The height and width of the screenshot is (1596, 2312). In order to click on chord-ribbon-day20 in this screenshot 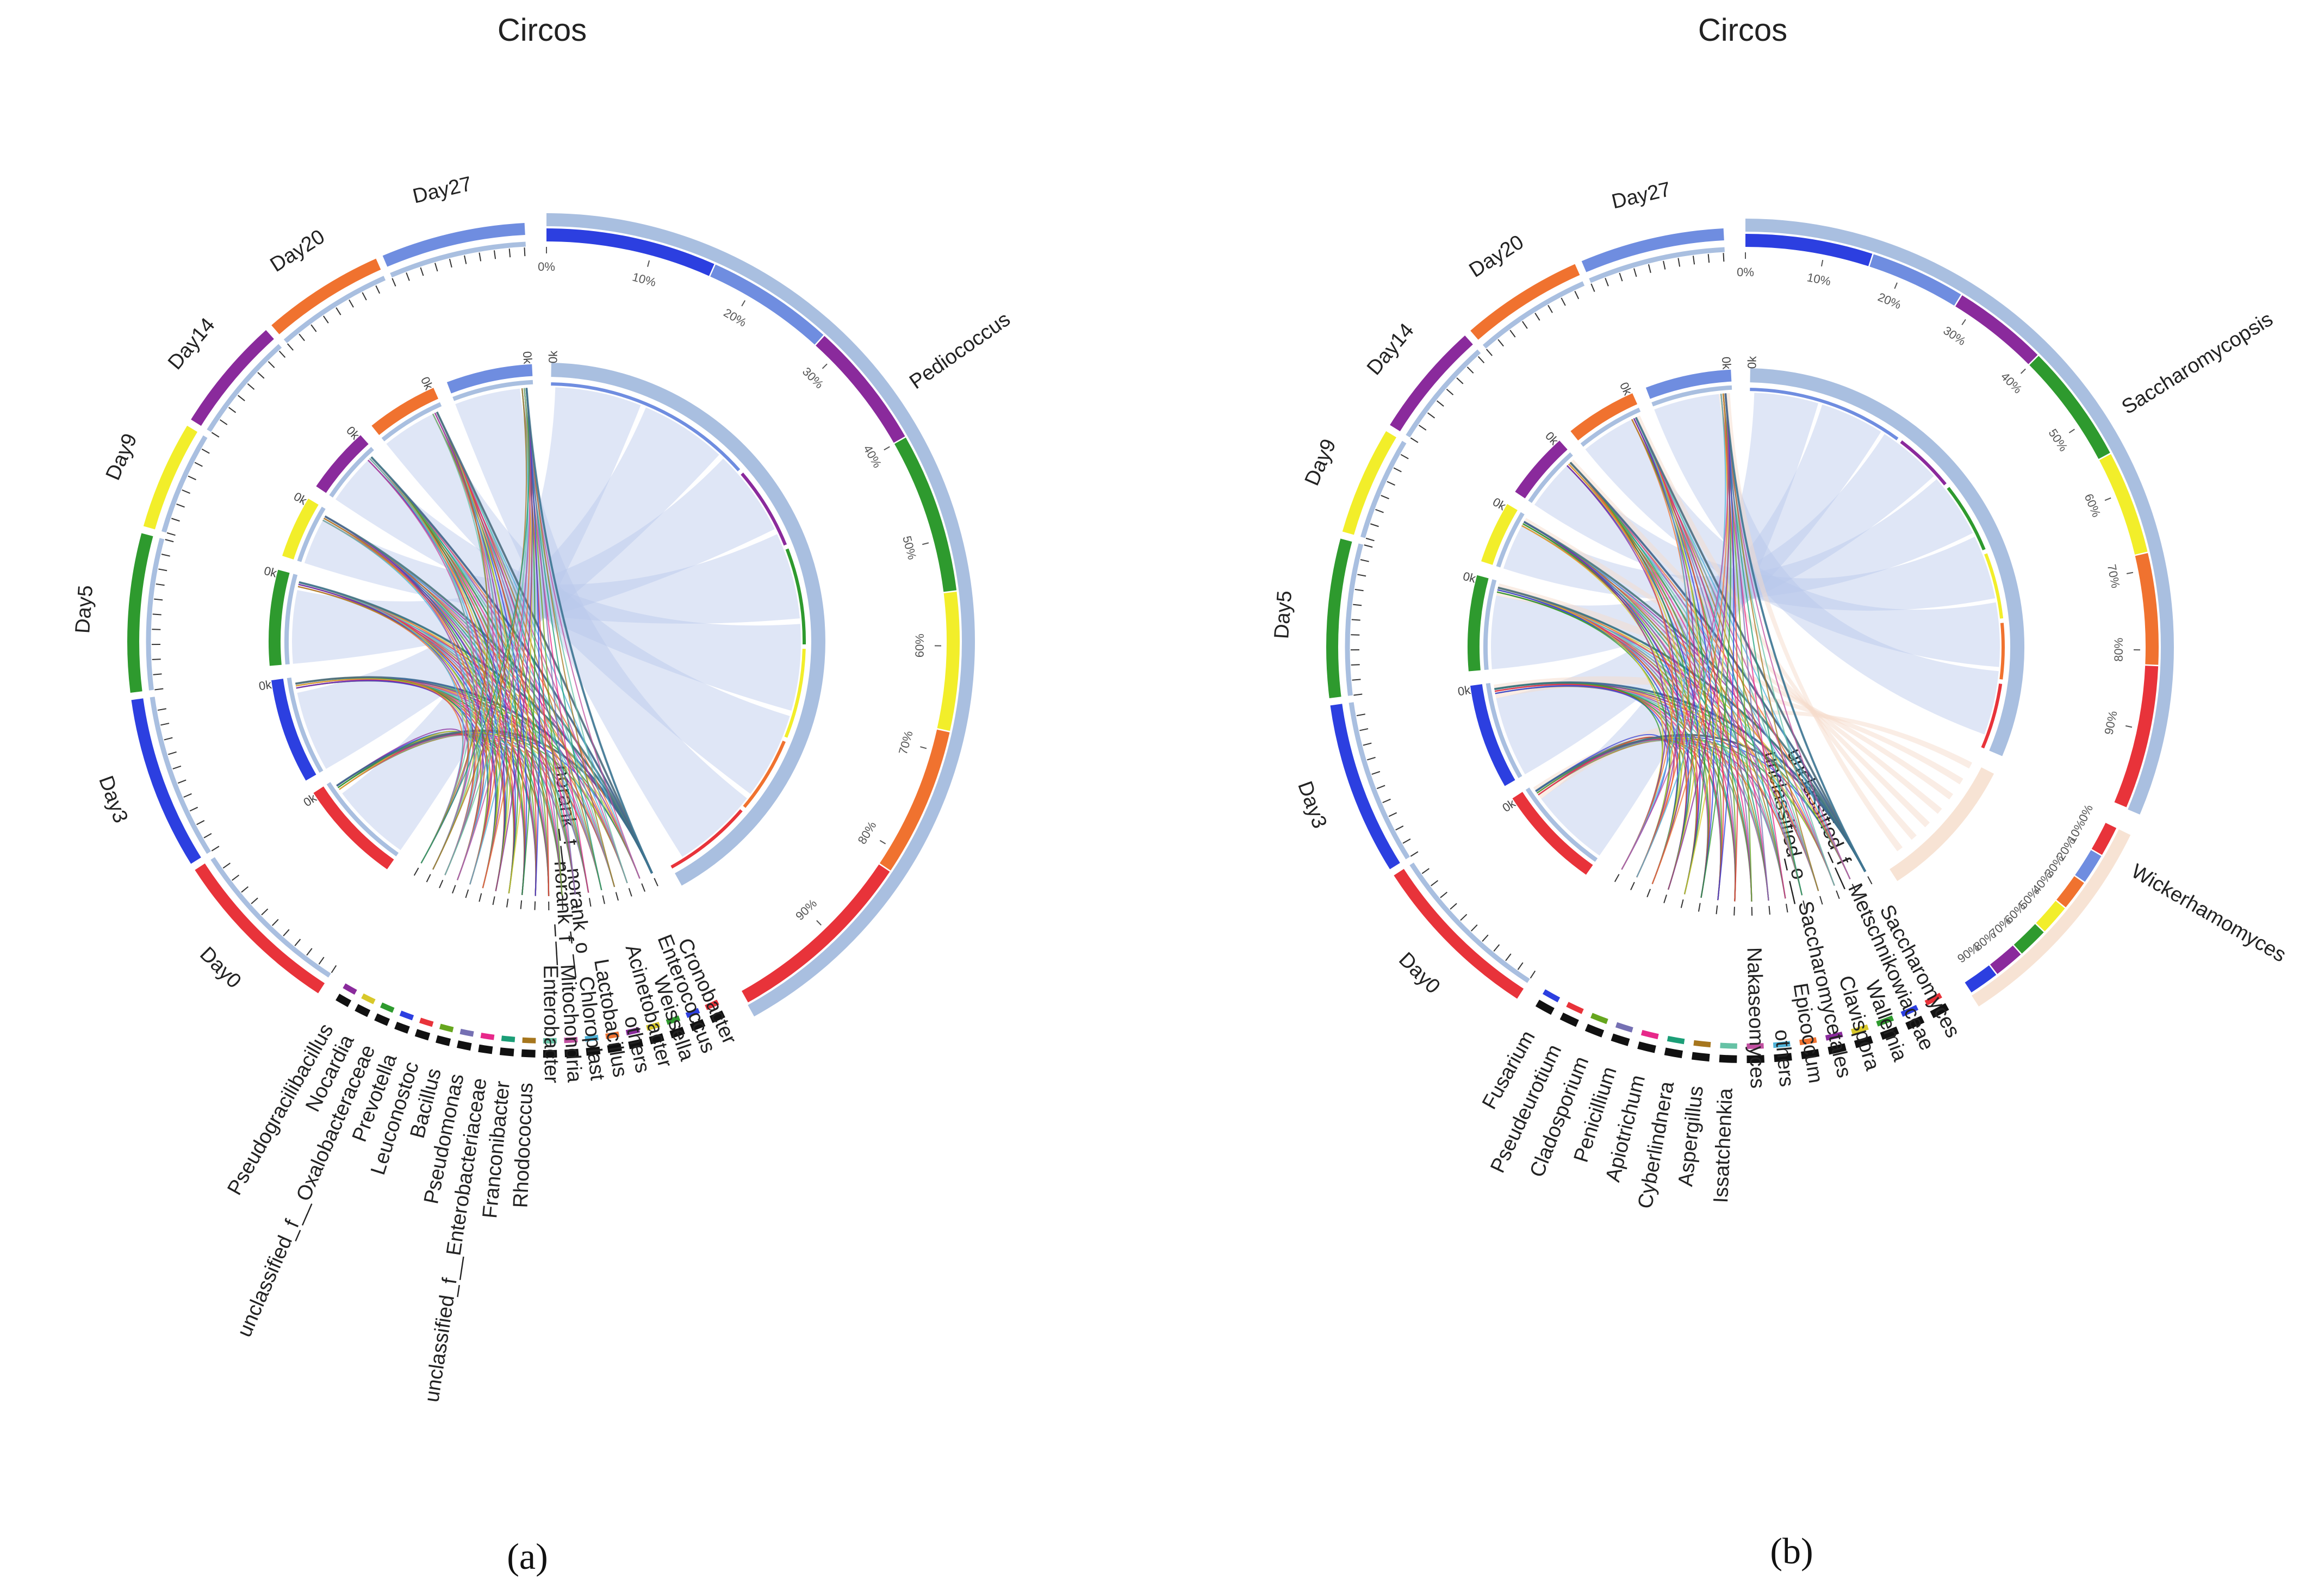, I will do `click(588, 604)`.